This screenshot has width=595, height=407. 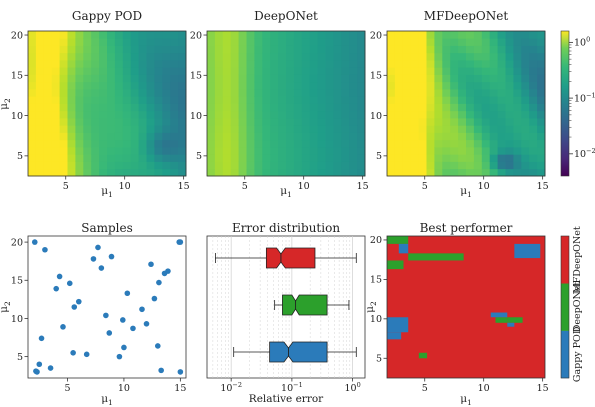 I want to click on y-tick-label: 15, so click(x=376, y=76).